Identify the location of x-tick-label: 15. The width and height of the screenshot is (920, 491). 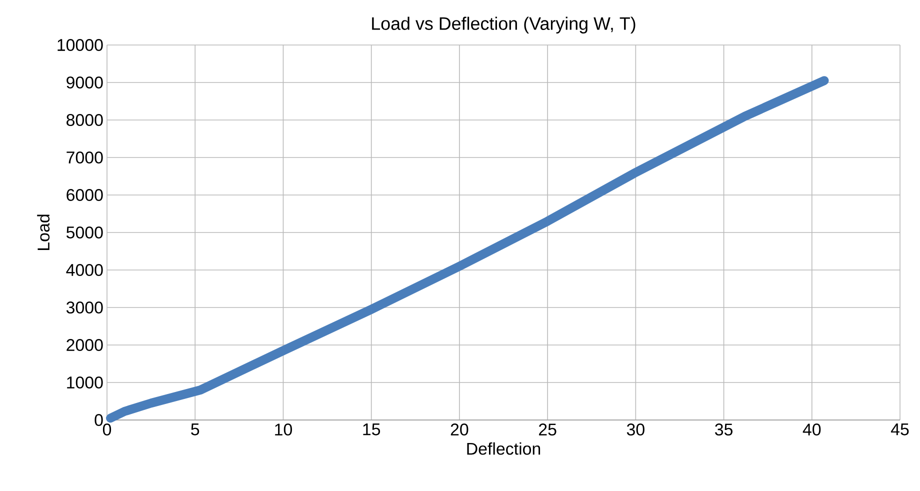
(371, 430).